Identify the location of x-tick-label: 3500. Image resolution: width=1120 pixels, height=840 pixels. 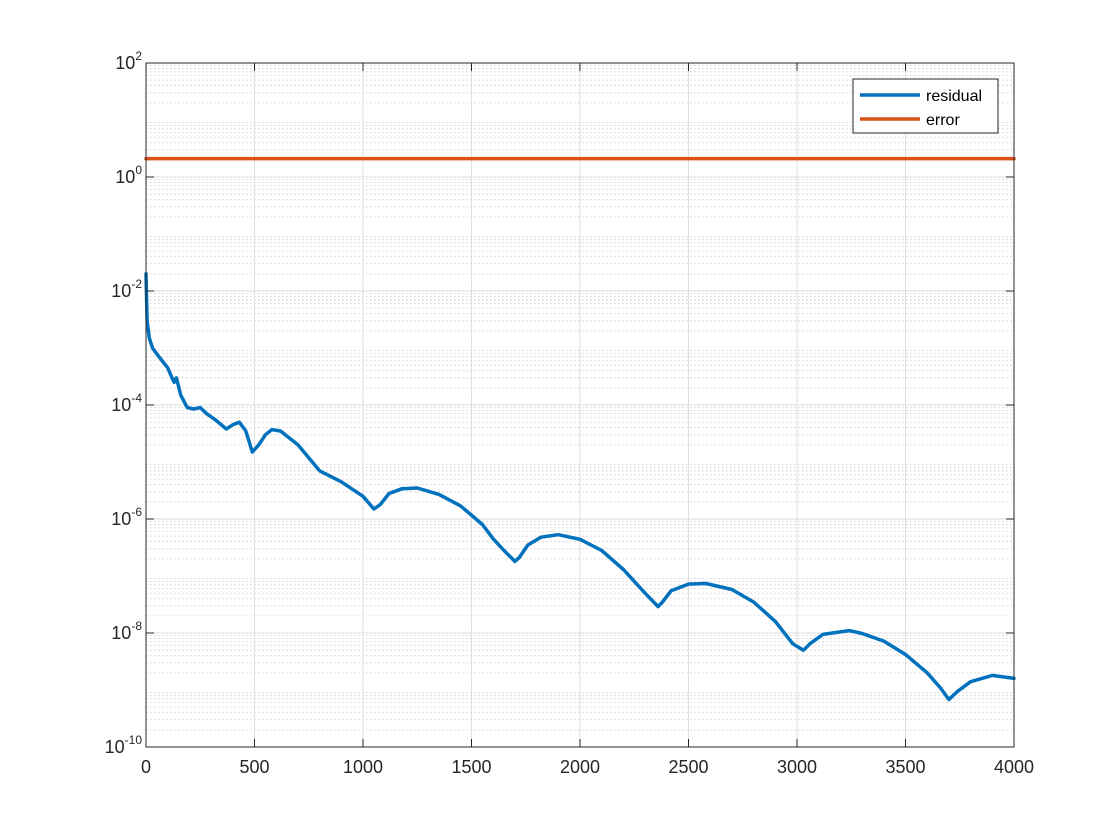
(905, 767).